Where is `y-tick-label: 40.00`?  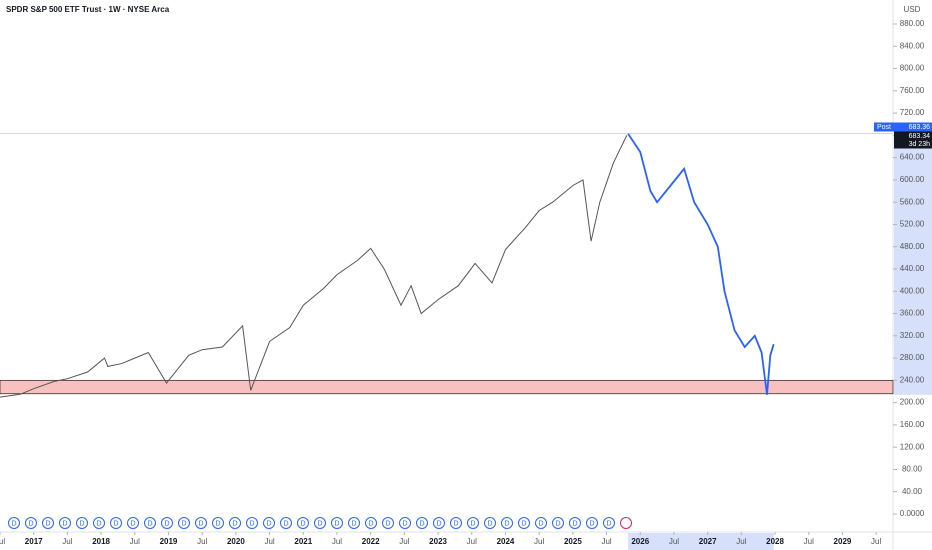 y-tick-label: 40.00 is located at coordinates (912, 491).